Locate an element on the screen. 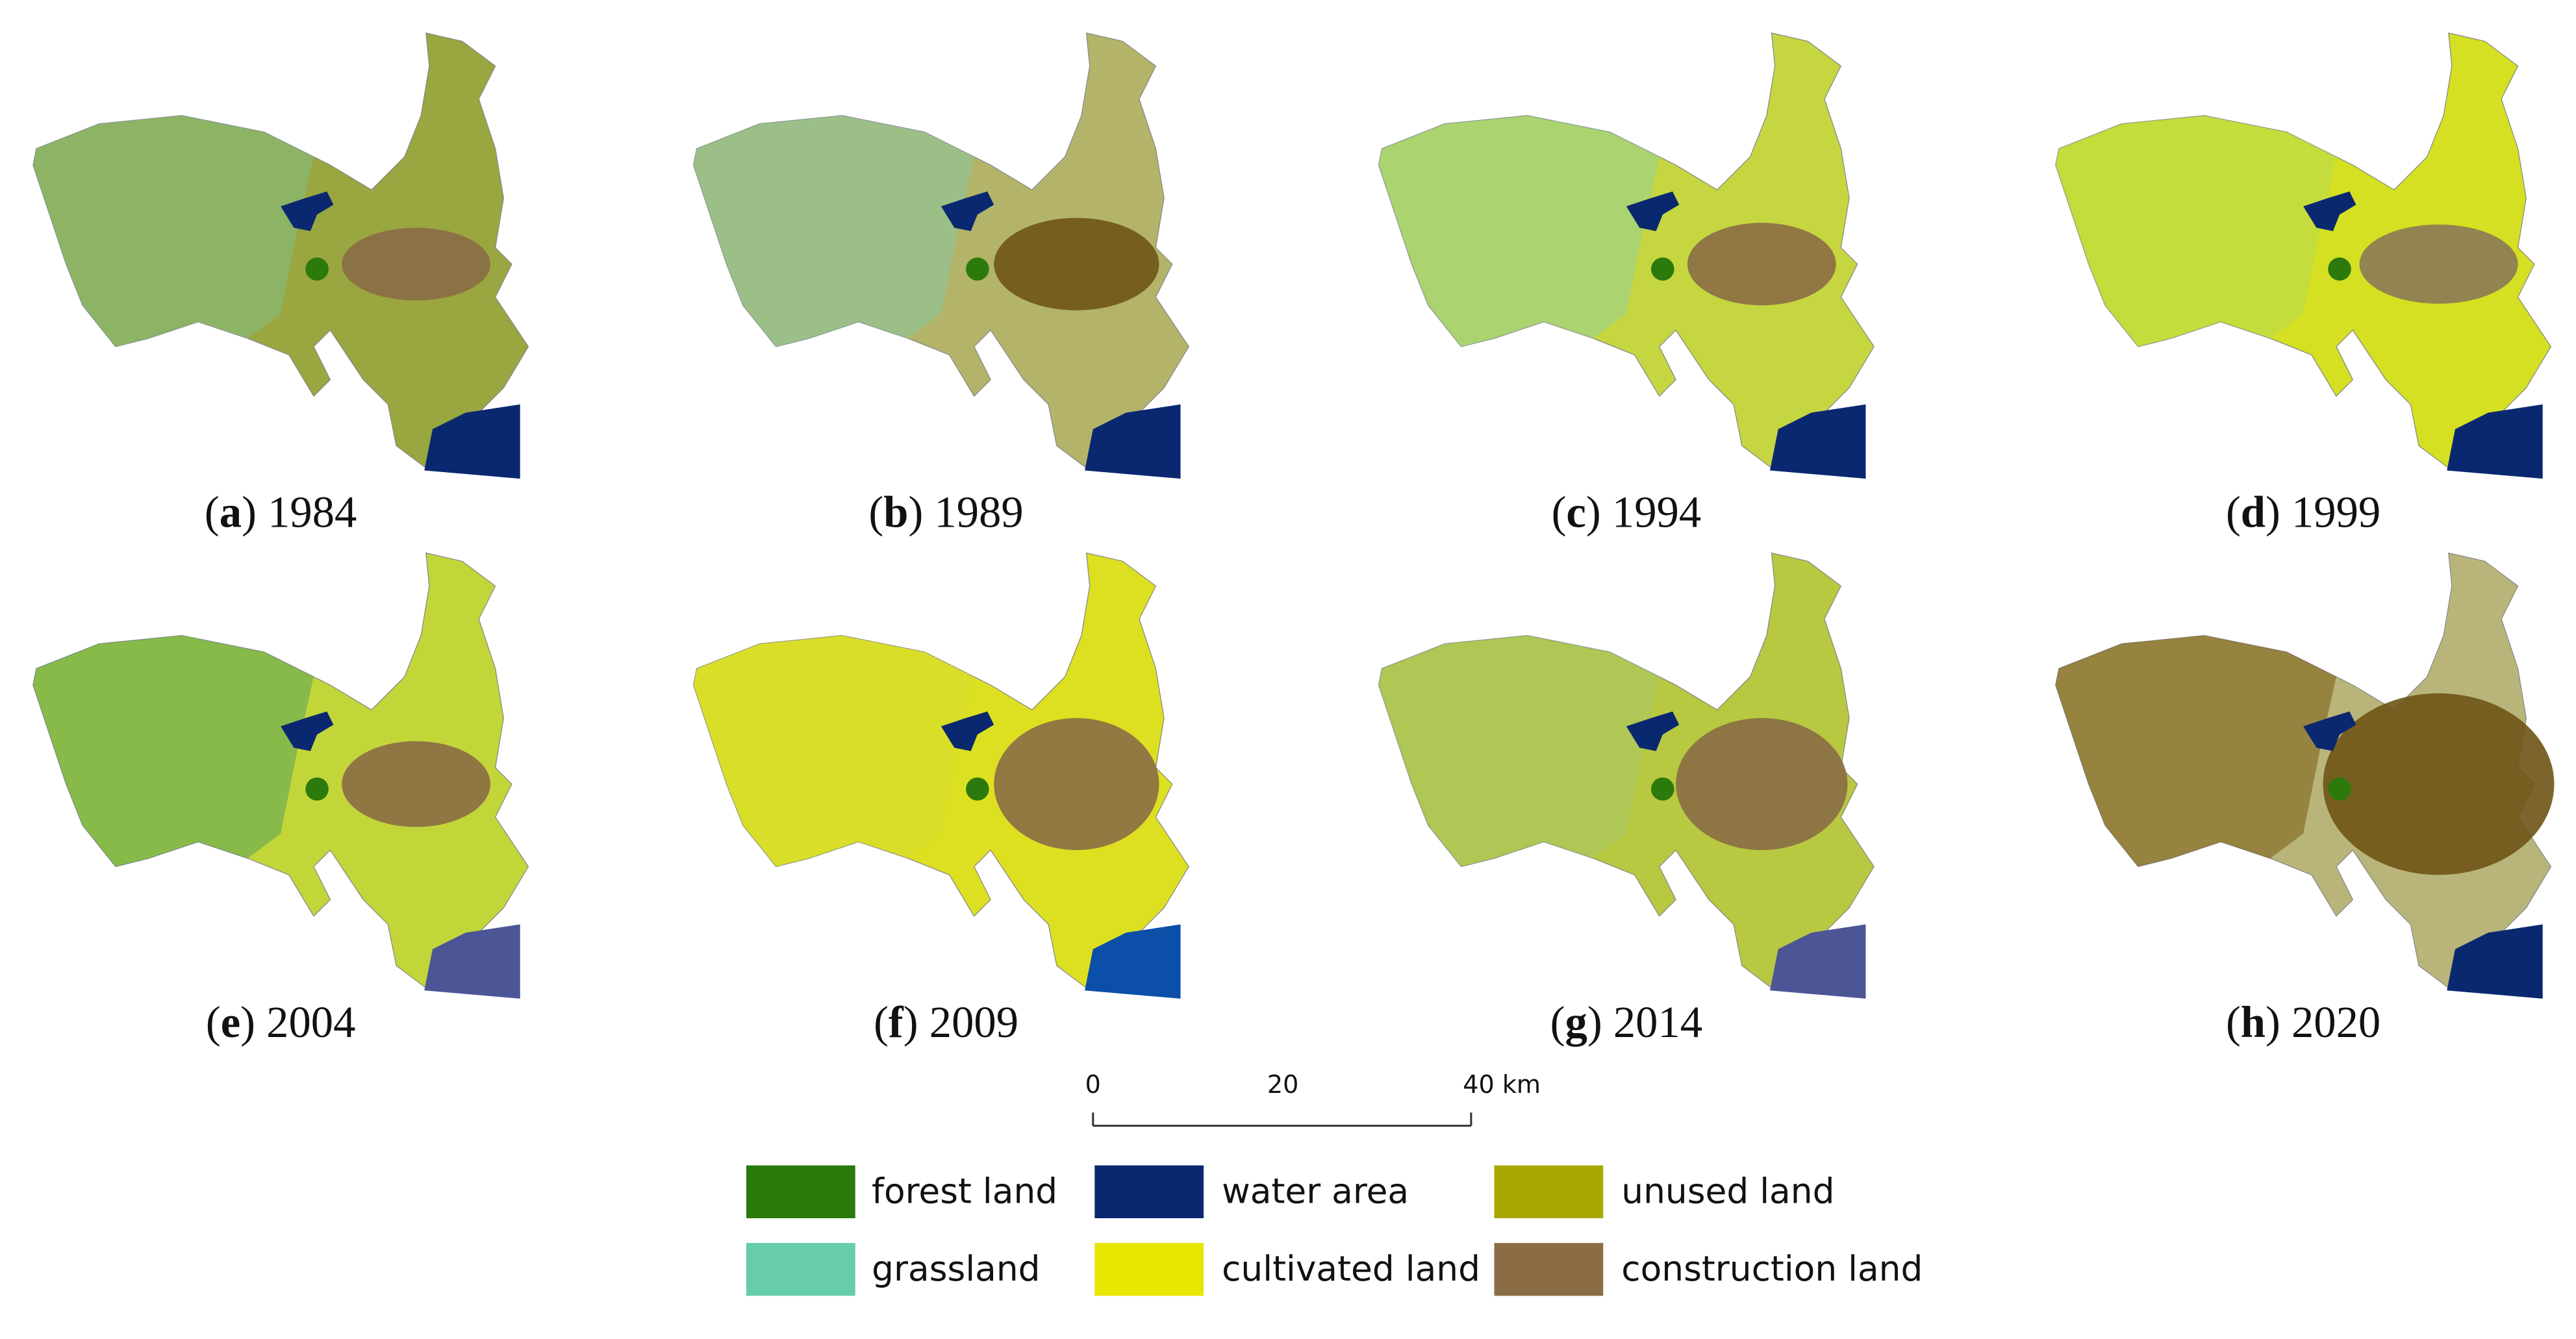 The image size is (2576, 1339). caption-part: g is located at coordinates (1576, 1022).